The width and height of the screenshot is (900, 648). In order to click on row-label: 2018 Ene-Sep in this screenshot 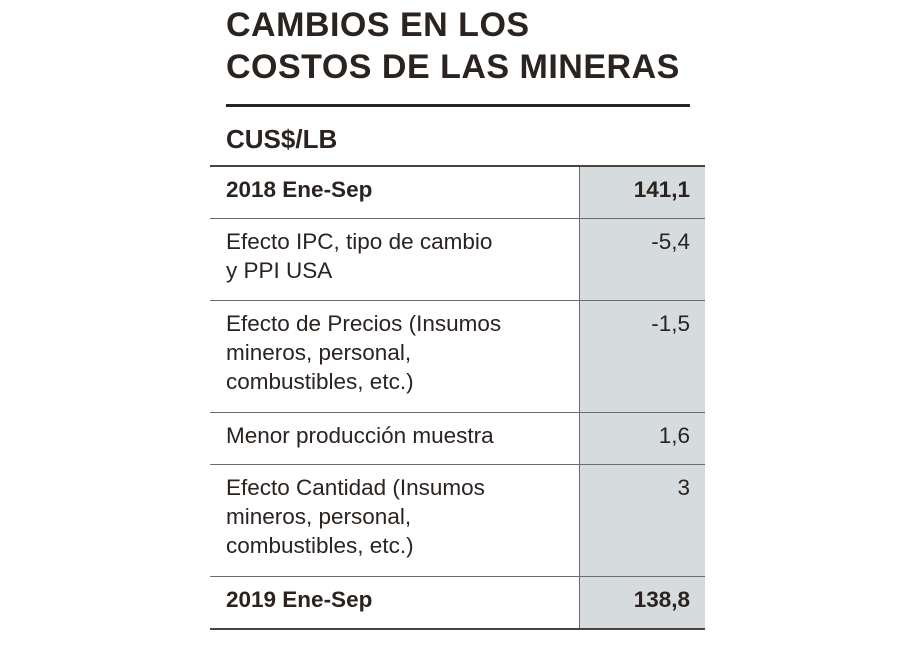, I will do `click(299, 189)`.